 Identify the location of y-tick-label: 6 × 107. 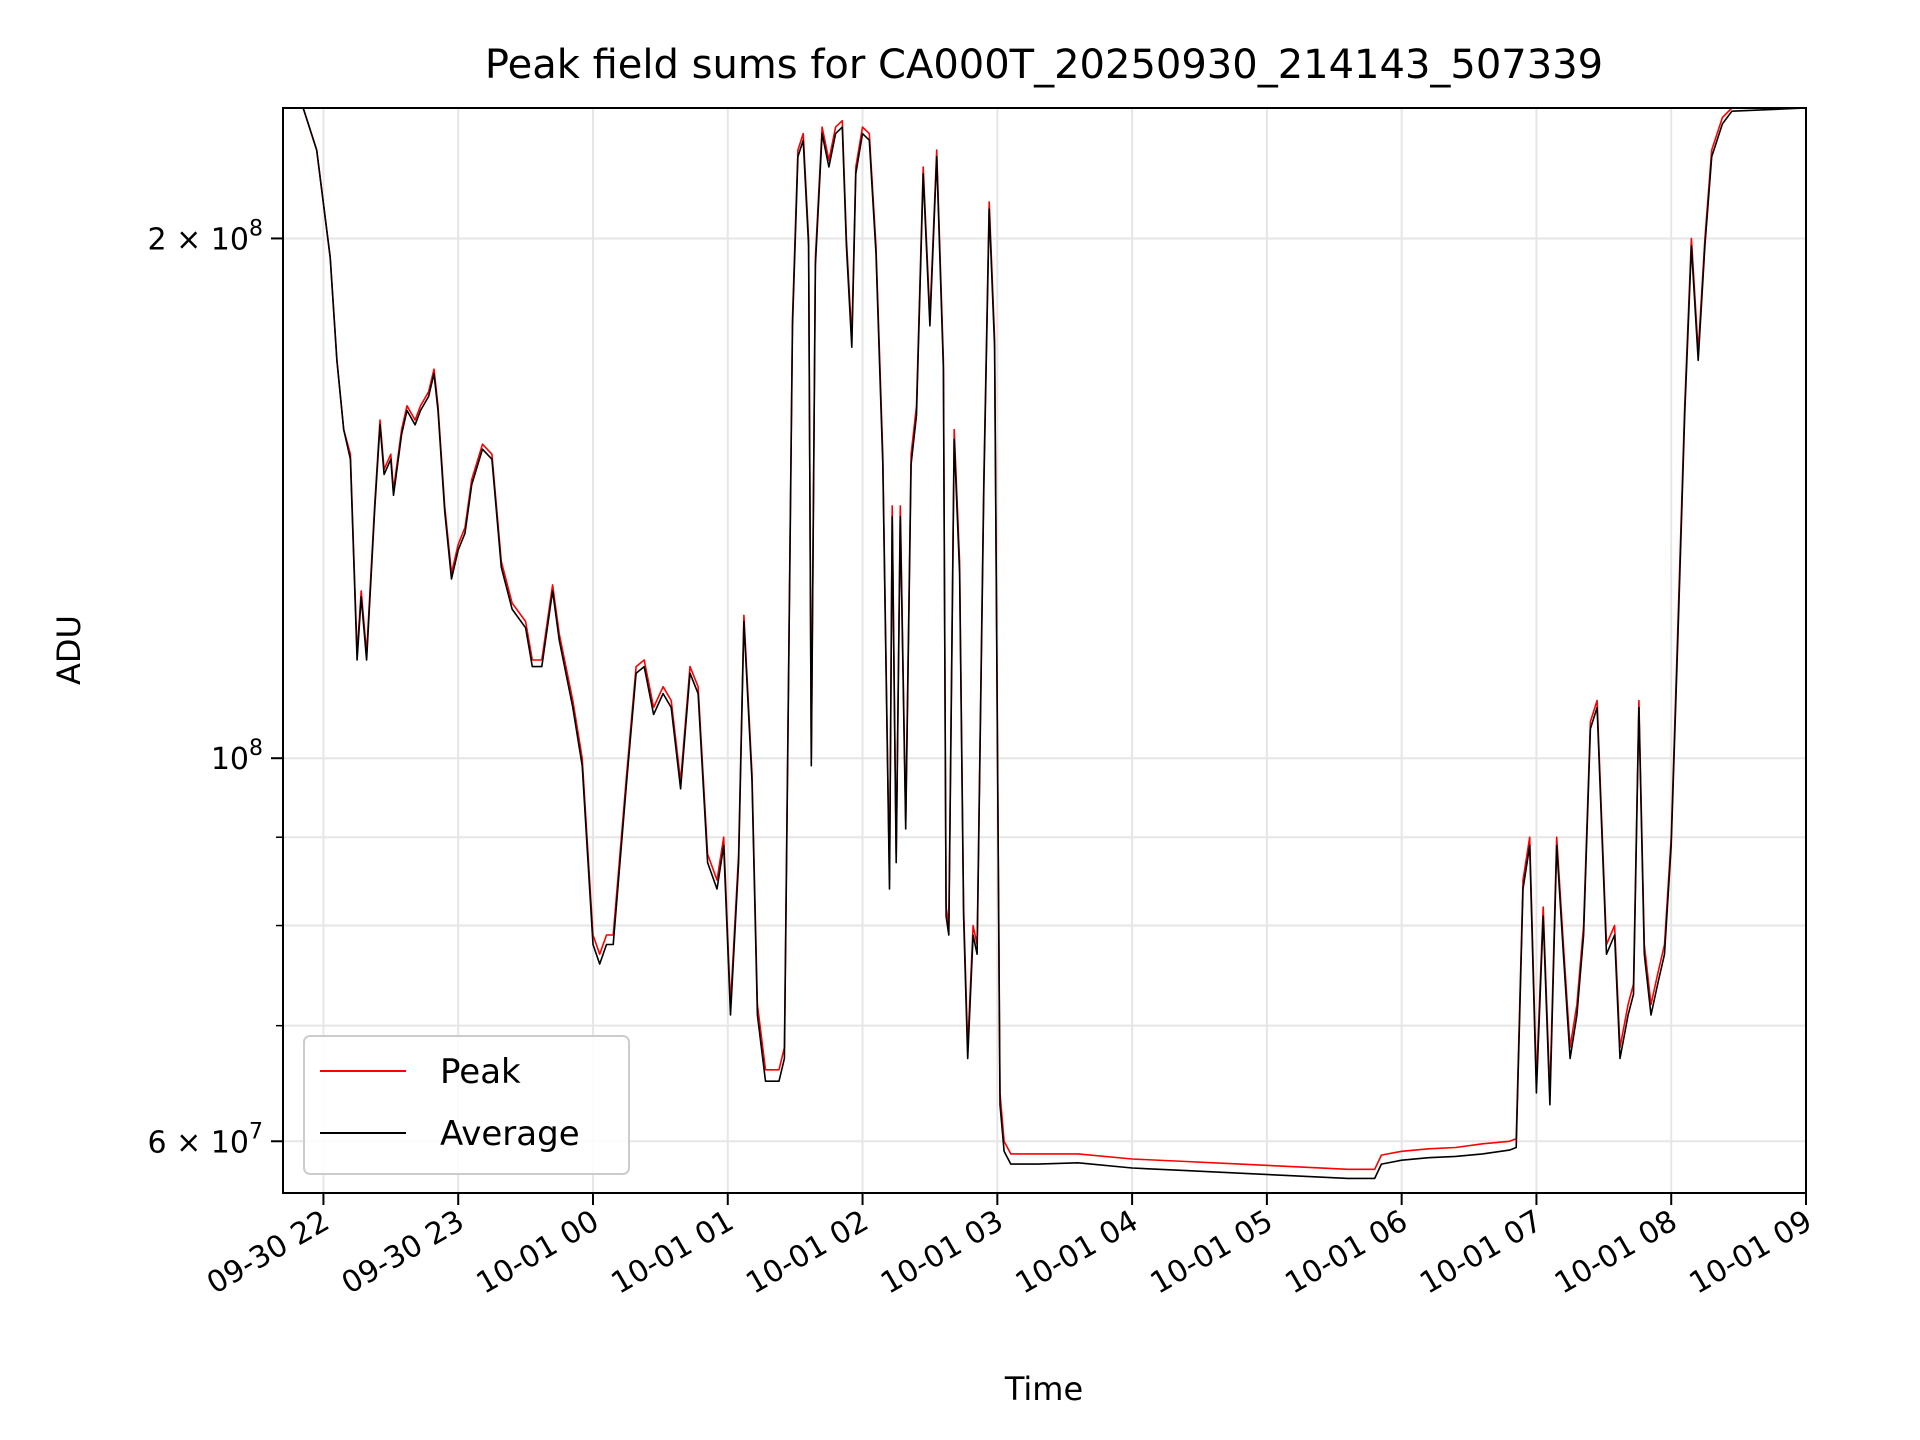
(205, 1139).